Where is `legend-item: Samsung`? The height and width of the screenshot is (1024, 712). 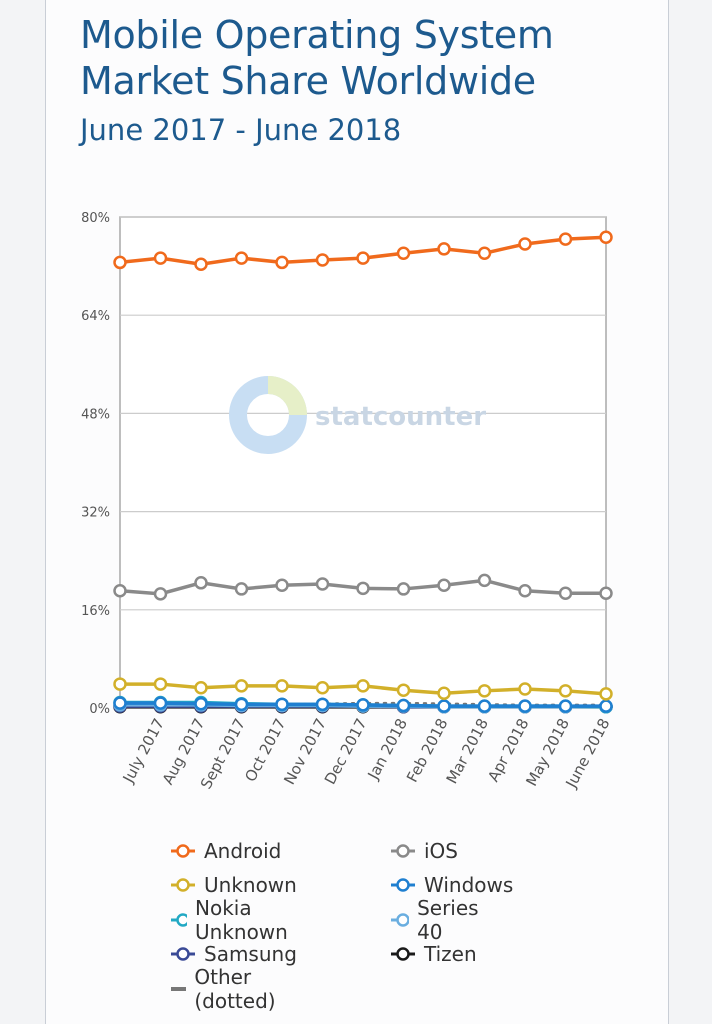
legend-item: Samsung is located at coordinates (233, 954).